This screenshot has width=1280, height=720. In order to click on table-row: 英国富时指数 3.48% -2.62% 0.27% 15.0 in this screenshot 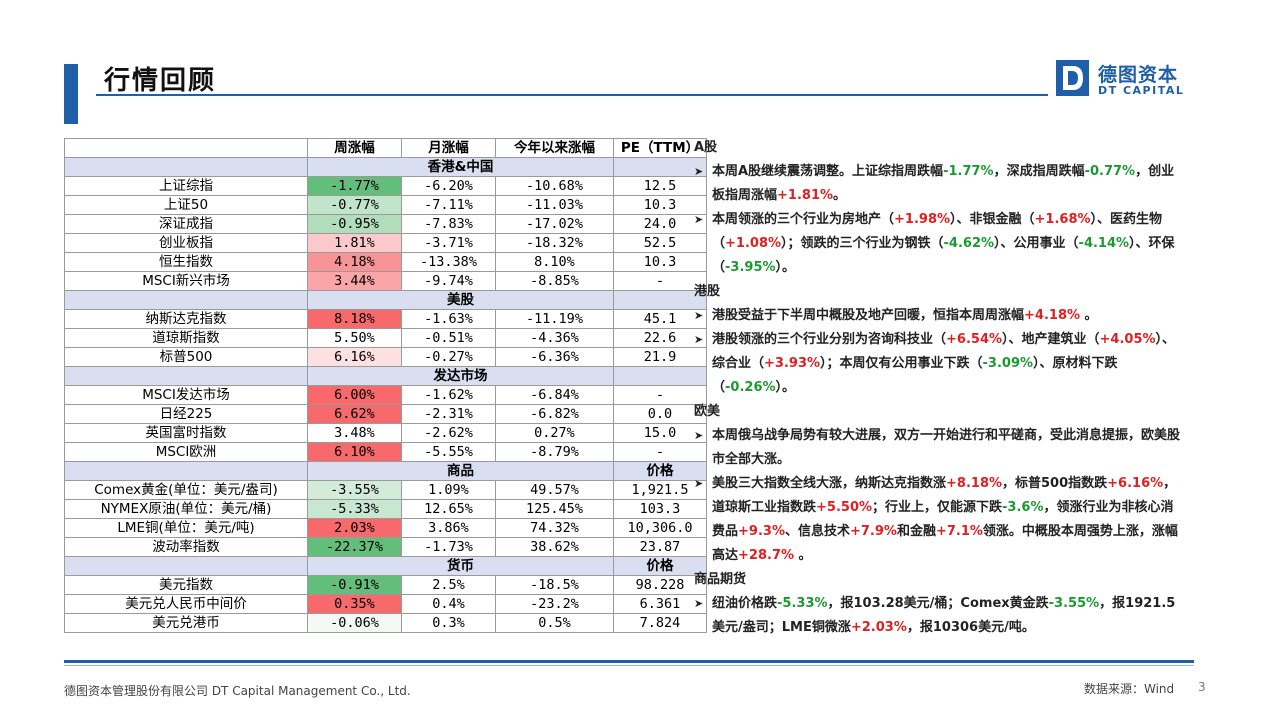, I will do `click(385, 433)`.